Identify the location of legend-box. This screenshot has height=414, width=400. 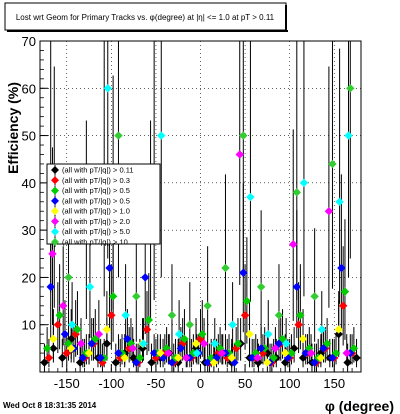
(103, 204).